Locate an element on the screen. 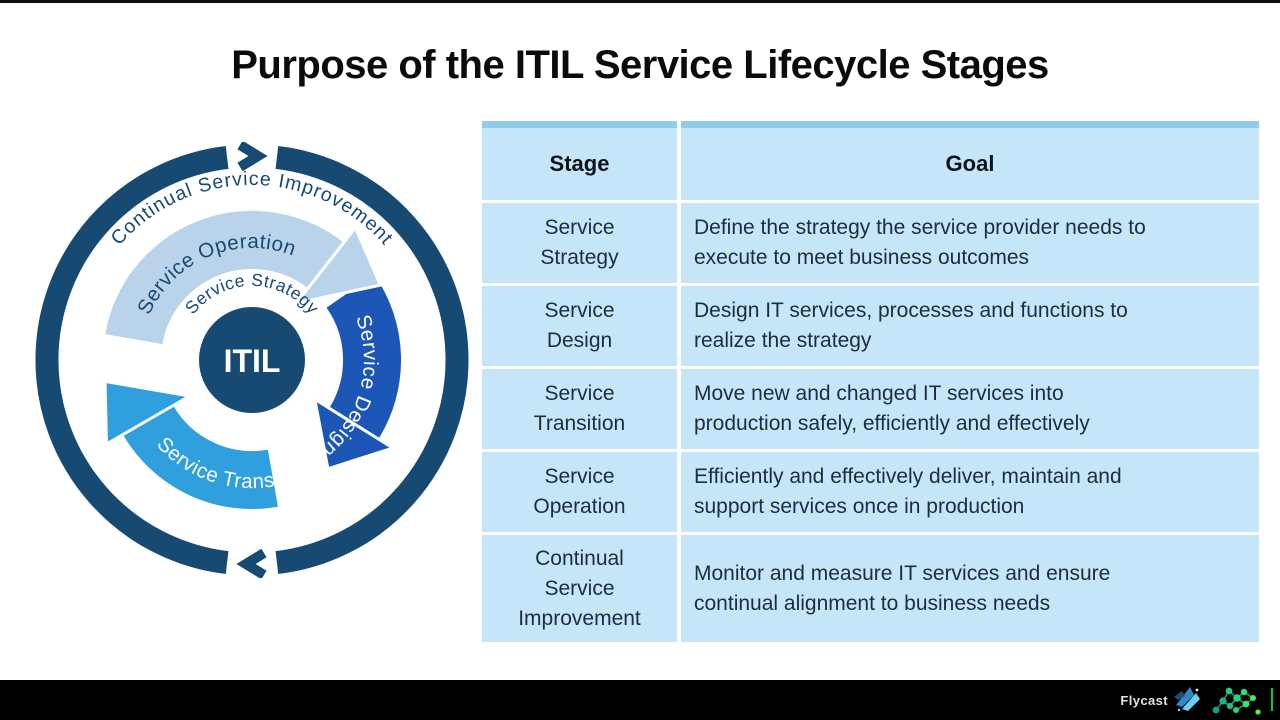 This screenshot has height=720, width=1280. outer-ring-arc-left is located at coordinates (132, 360).